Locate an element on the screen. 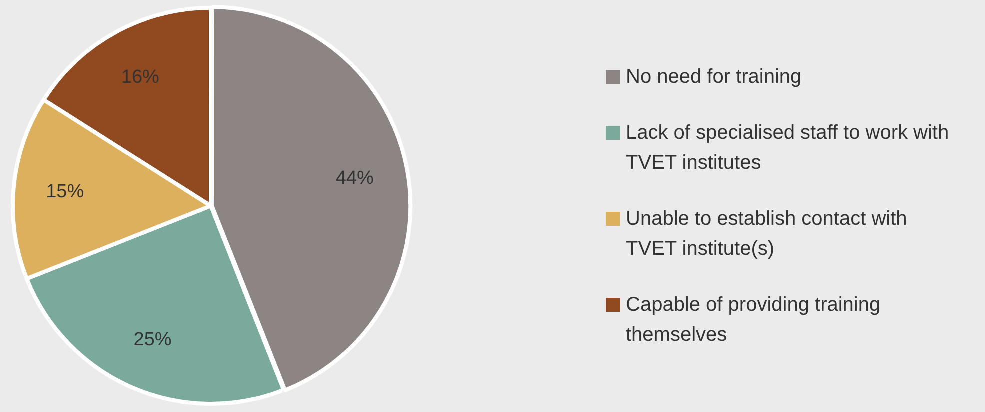 This screenshot has width=985, height=412. data-label: 16% is located at coordinates (140, 77).